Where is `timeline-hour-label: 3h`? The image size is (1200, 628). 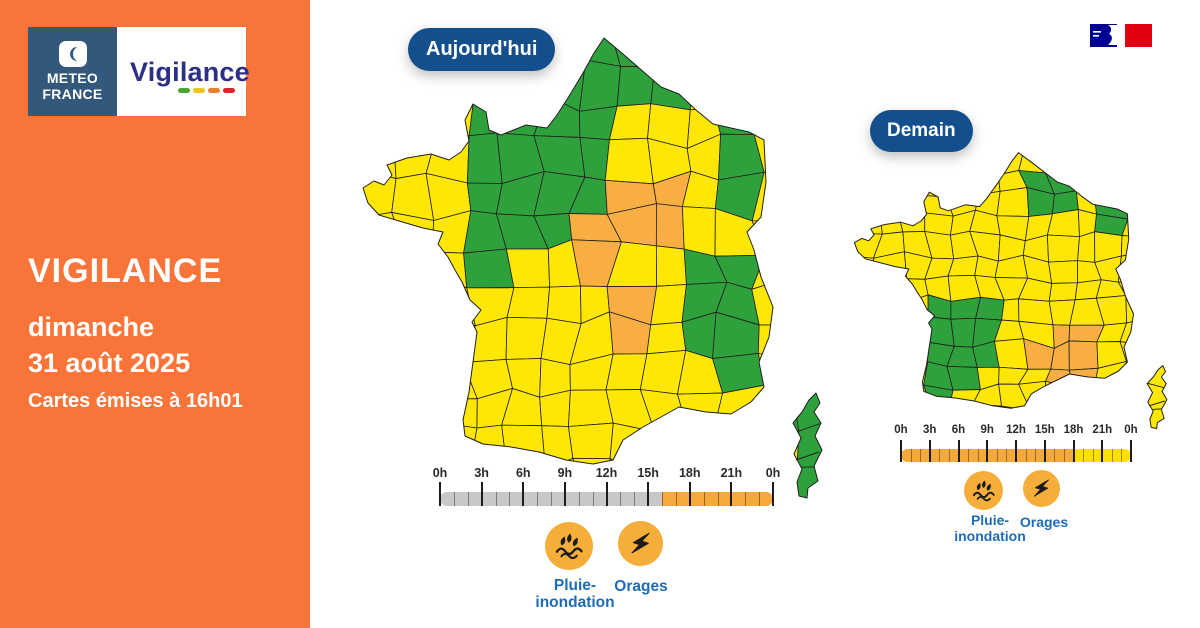
timeline-hour-label: 3h is located at coordinates (481, 473).